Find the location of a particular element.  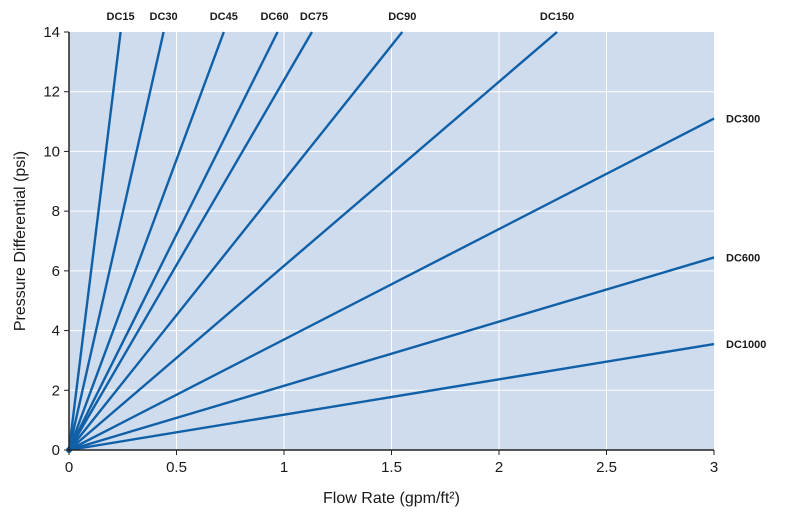

x-tick-label: 3 is located at coordinates (714, 467).